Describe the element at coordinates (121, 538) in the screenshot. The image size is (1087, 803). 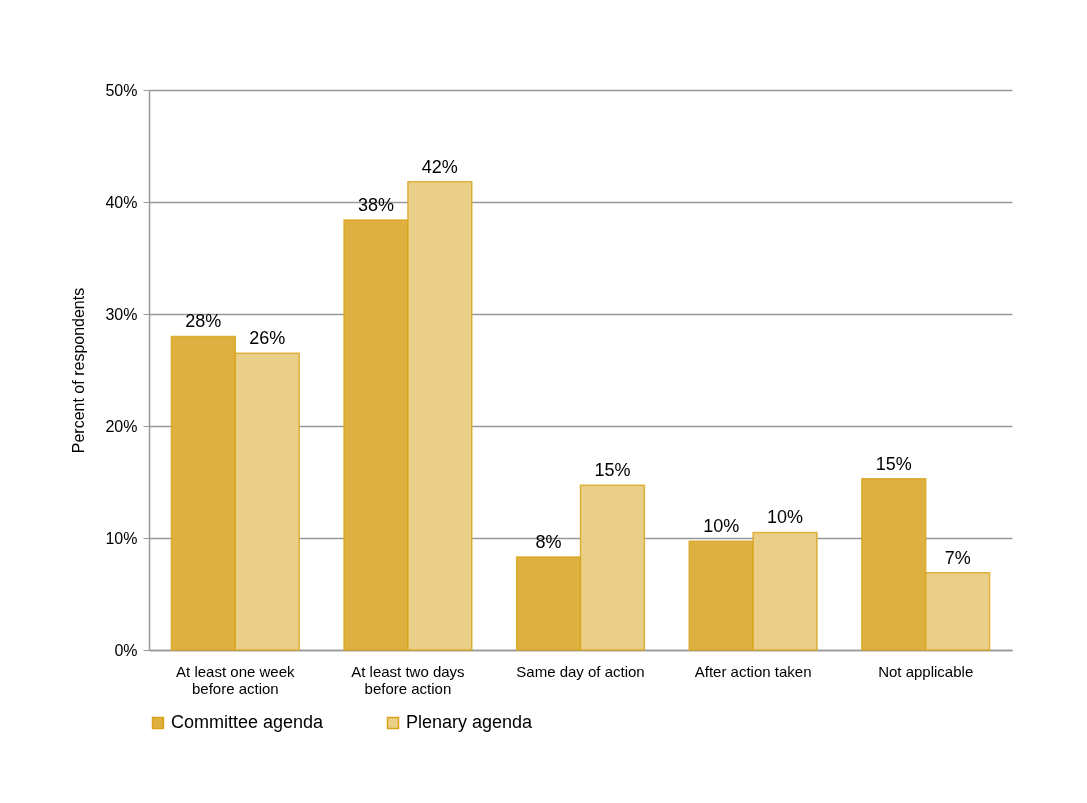
I see `y-tick-label: 10%` at that location.